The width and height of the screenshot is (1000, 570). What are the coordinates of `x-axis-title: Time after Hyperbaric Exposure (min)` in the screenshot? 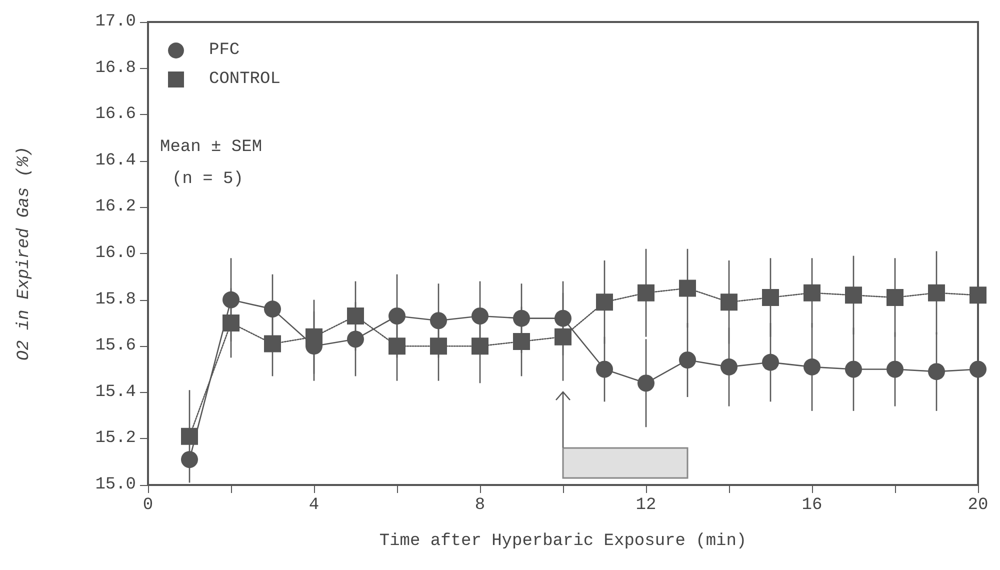 It's located at (563, 541).